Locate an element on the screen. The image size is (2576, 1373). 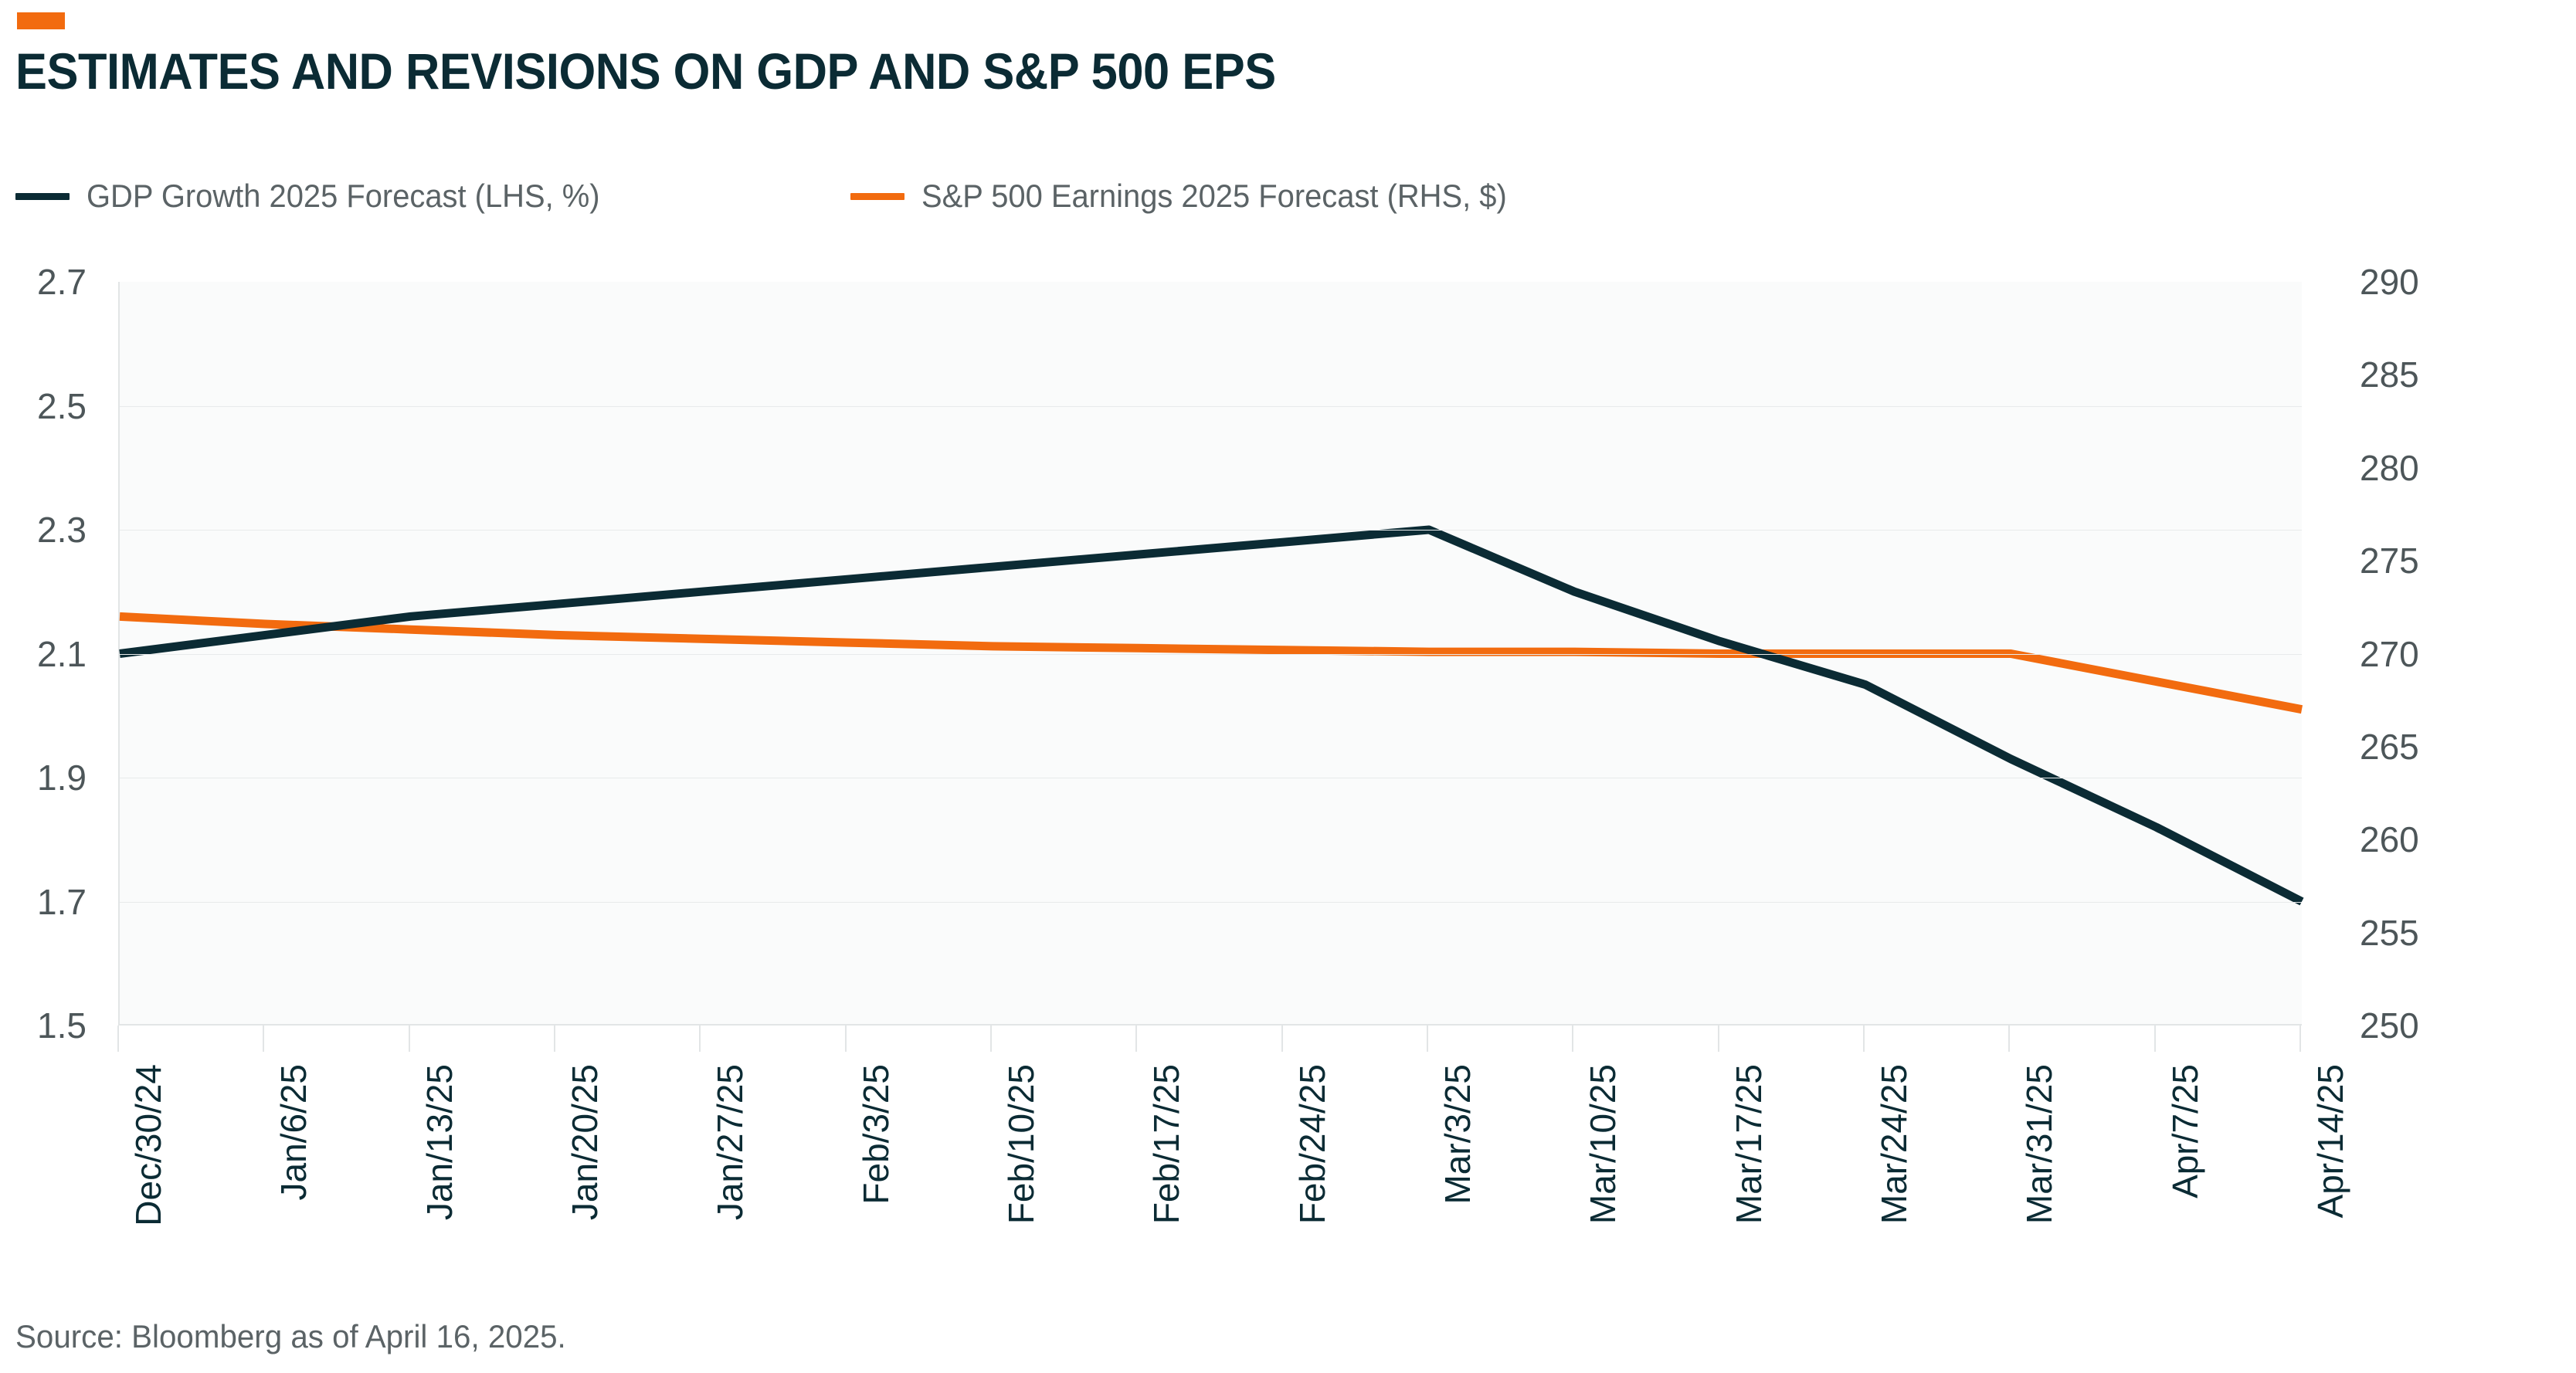
y-tick-left: 1.5 is located at coordinates (62, 1025).